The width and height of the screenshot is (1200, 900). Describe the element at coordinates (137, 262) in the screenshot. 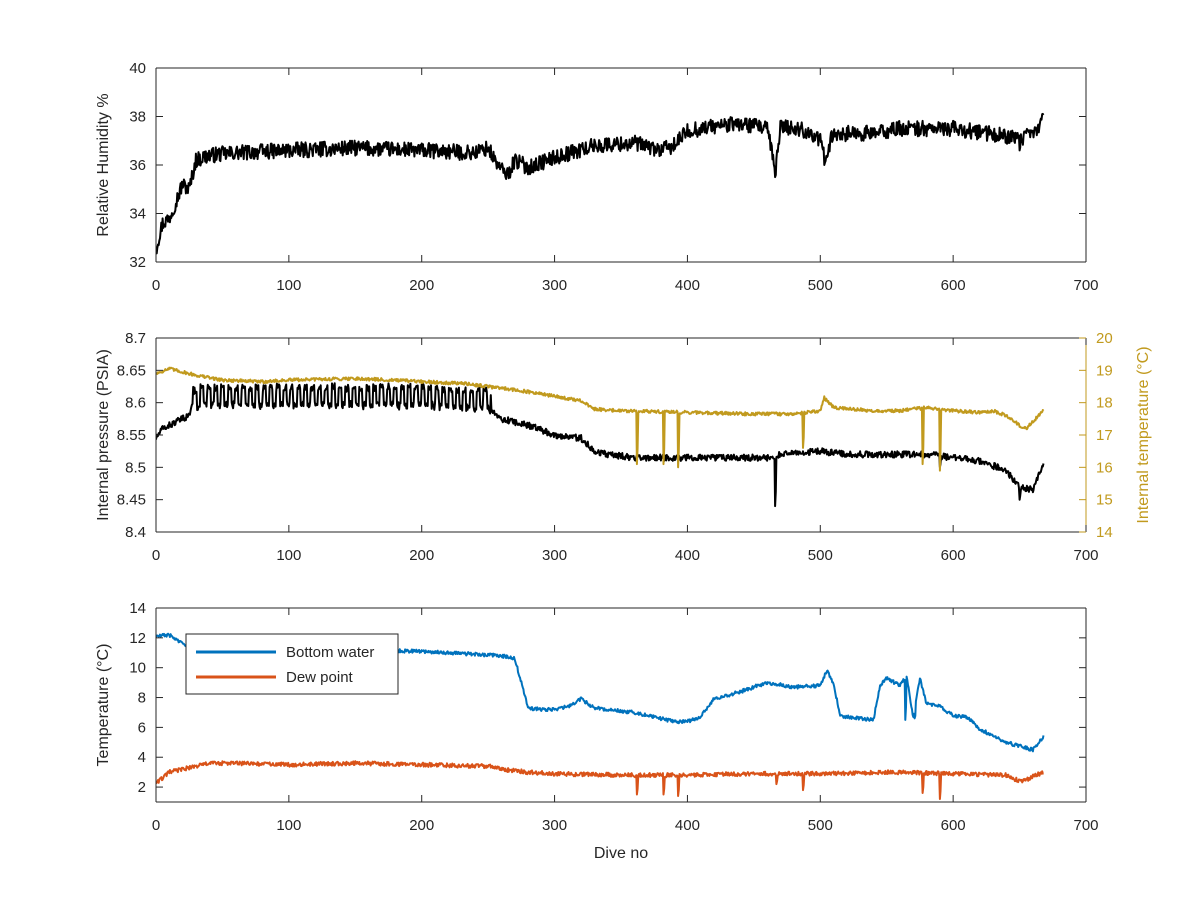

I see `y-tick-label: 32` at that location.